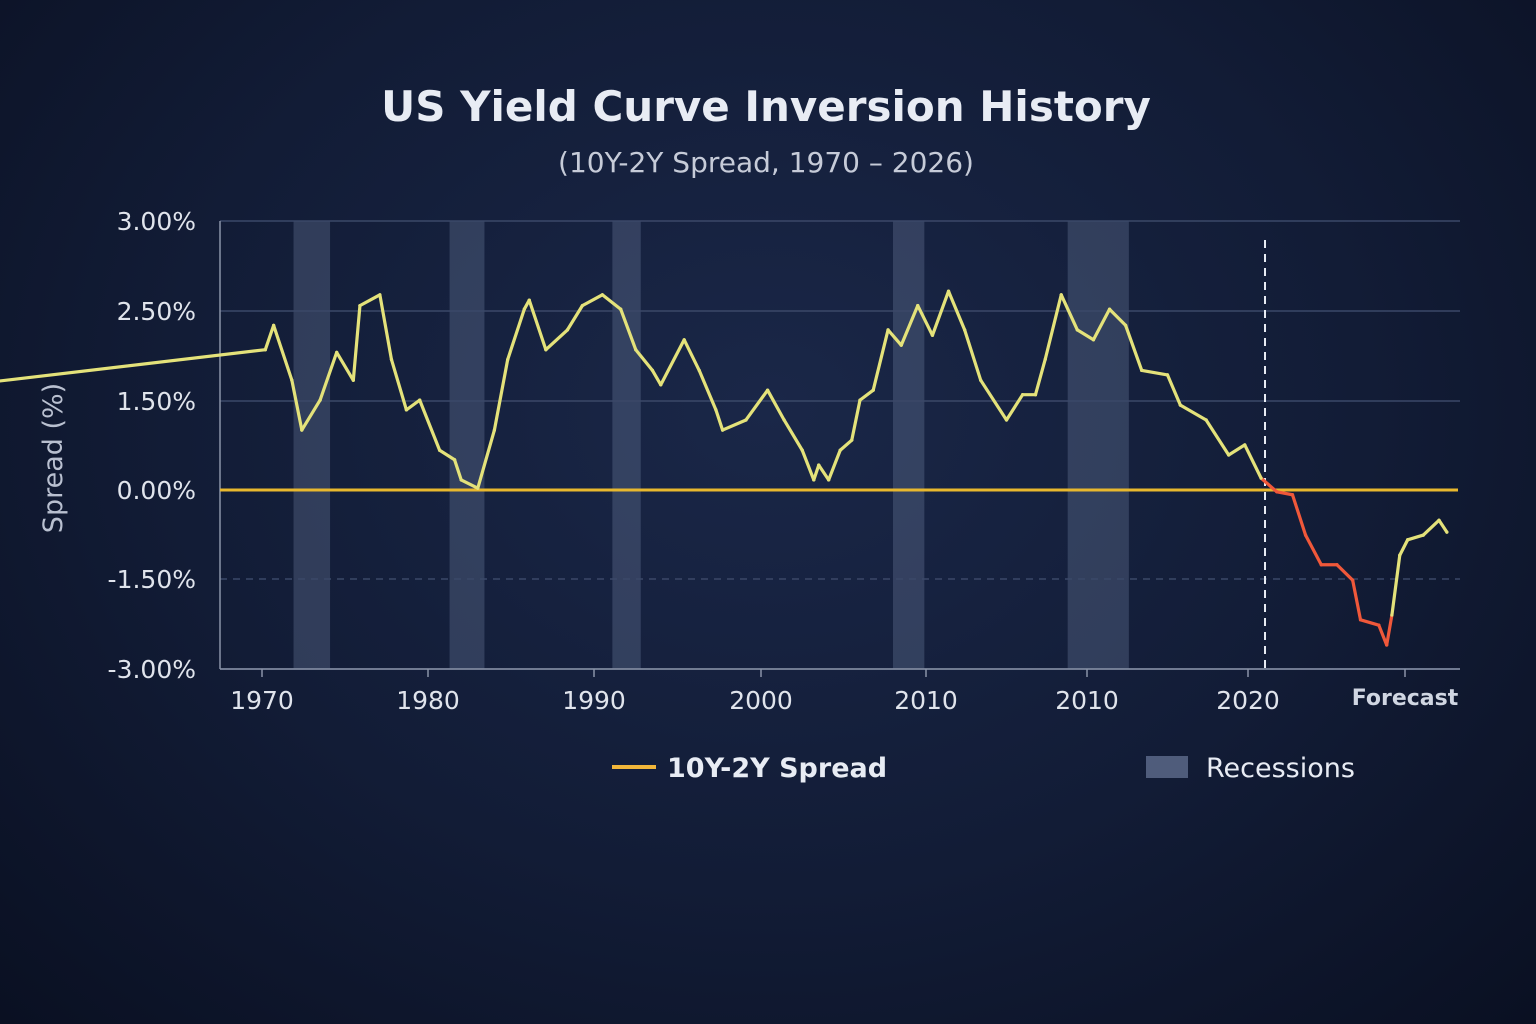 The image size is (1536, 1024). What do you see at coordinates (777, 768) in the screenshot?
I see `legend-series-label: 10Y-2Y Spread` at bounding box center [777, 768].